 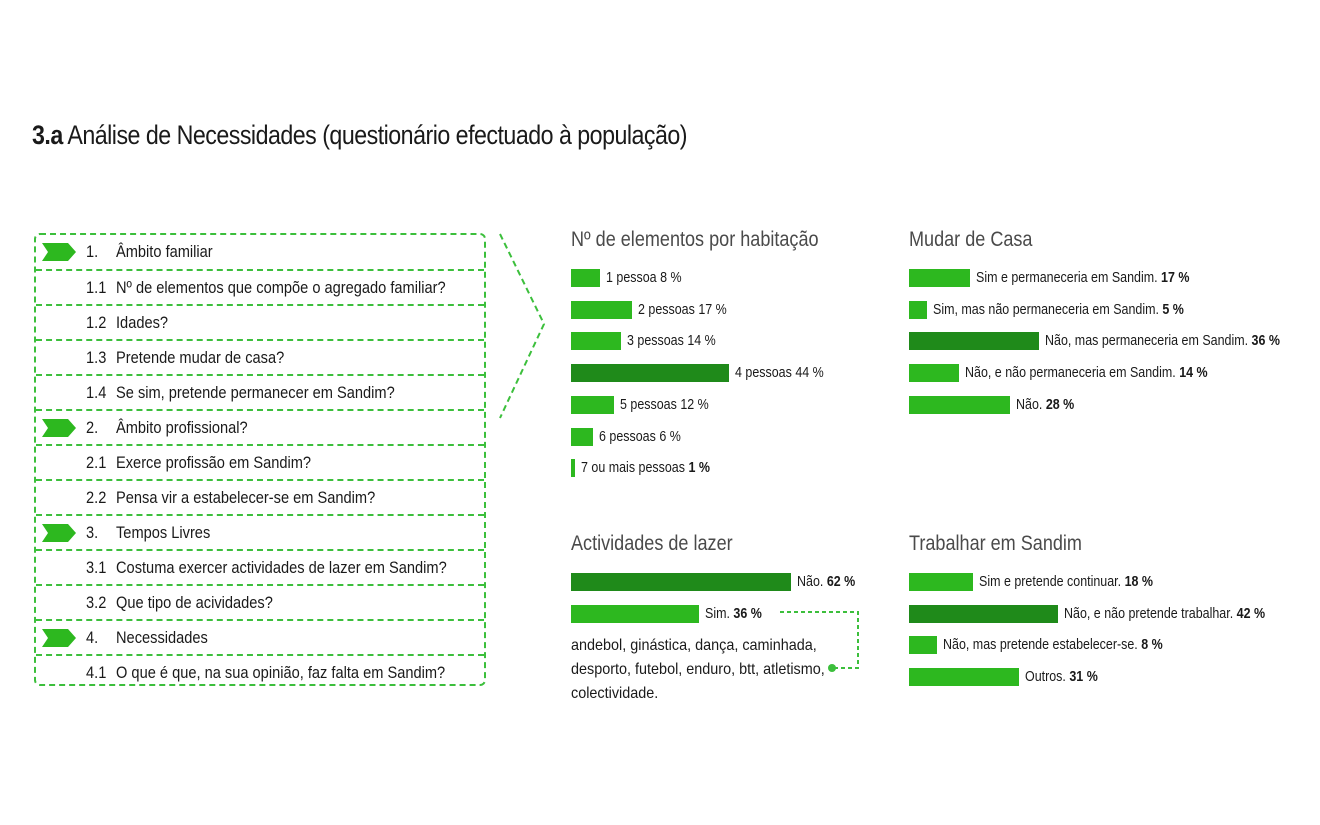 I want to click on question-number: 2.2, so click(x=96, y=498).